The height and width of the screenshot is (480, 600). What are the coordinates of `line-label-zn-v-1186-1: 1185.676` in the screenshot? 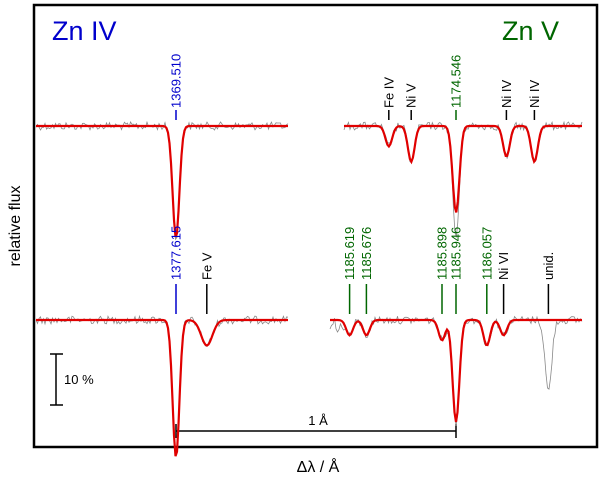 It's located at (366, 253).